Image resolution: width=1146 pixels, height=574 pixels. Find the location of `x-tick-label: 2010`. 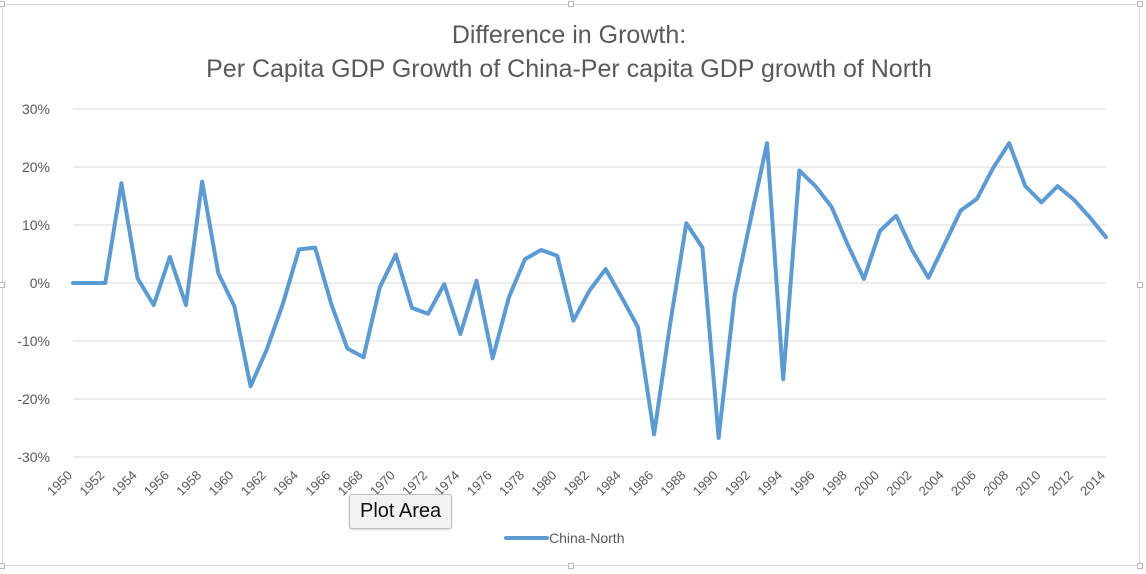

x-tick-label: 2010 is located at coordinates (1028, 483).